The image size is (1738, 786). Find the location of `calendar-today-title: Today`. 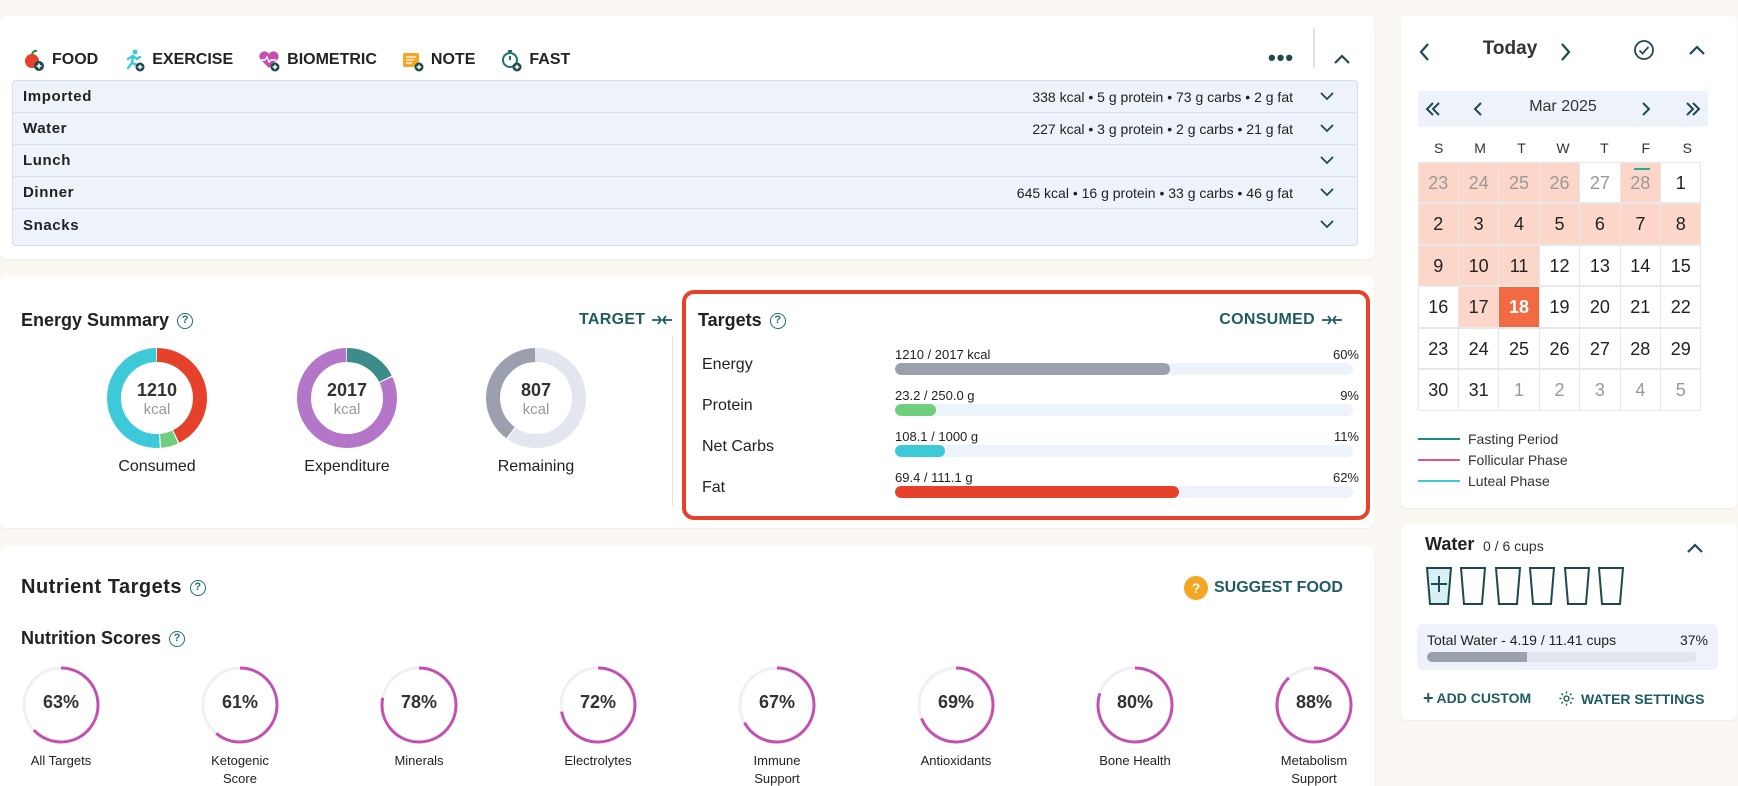

calendar-today-title: Today is located at coordinates (1510, 48).